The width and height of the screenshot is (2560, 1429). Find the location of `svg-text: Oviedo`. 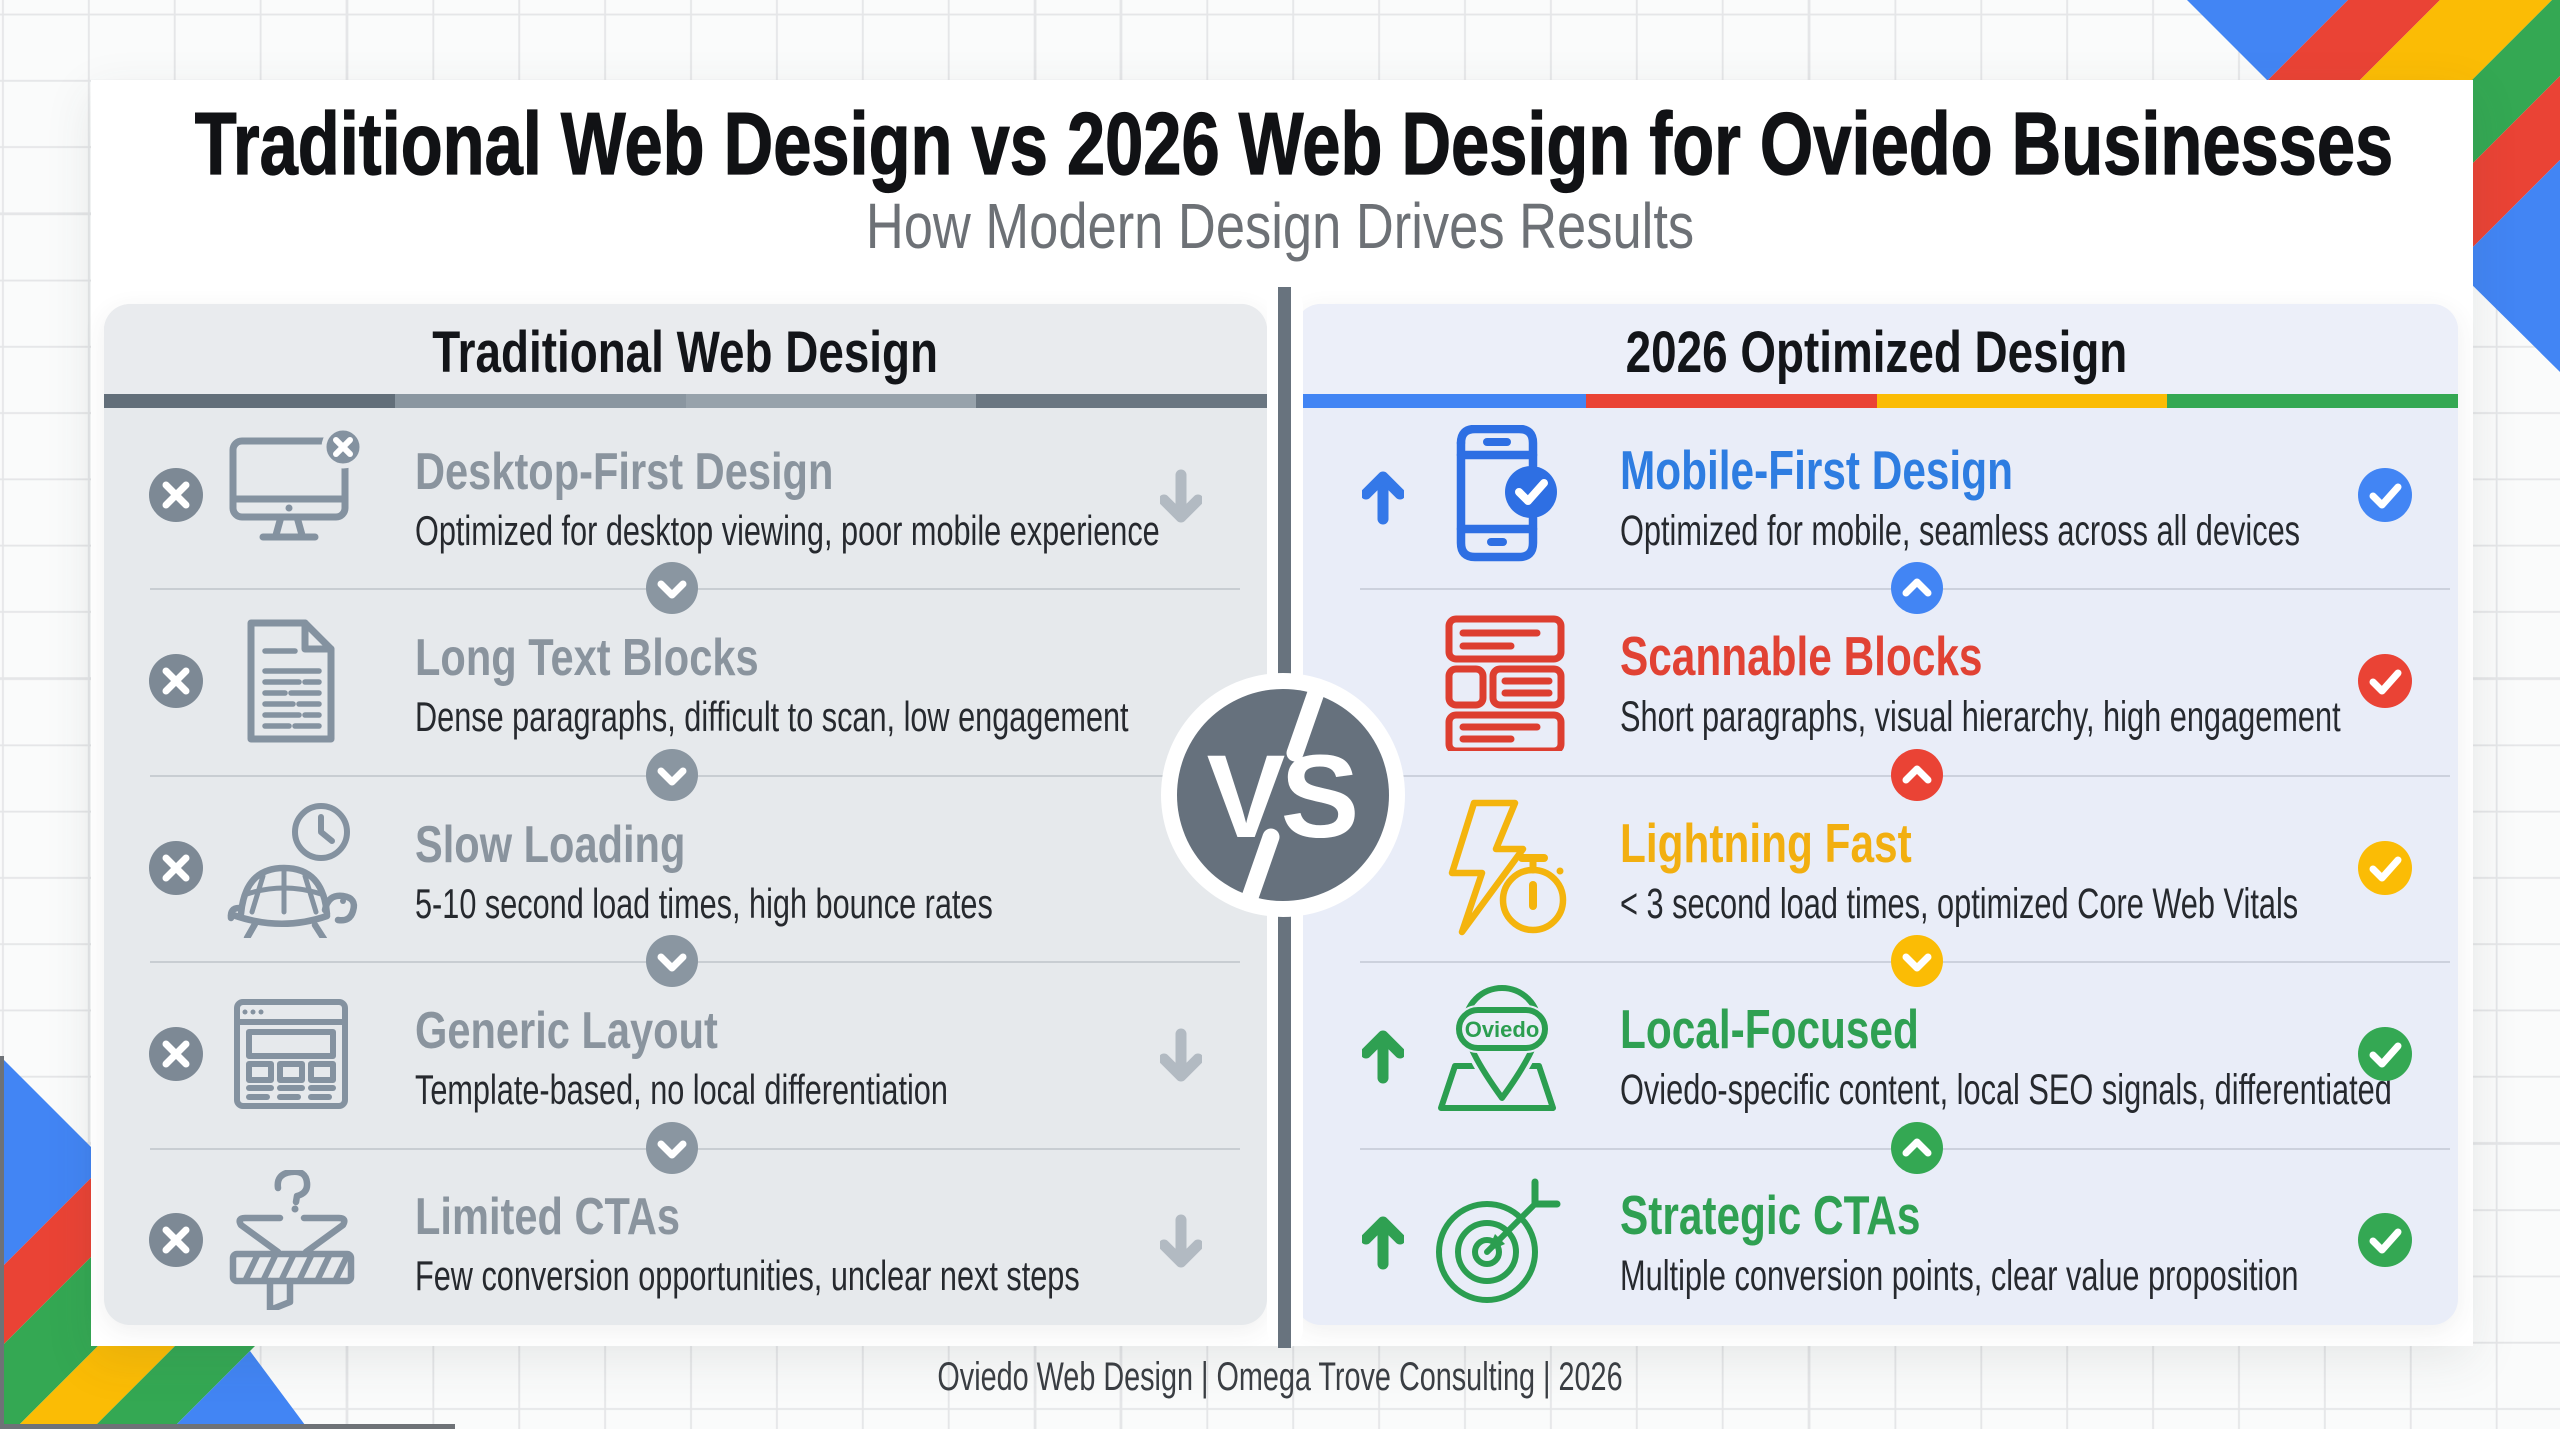

svg-text: Oviedo is located at coordinates (1502, 1029).